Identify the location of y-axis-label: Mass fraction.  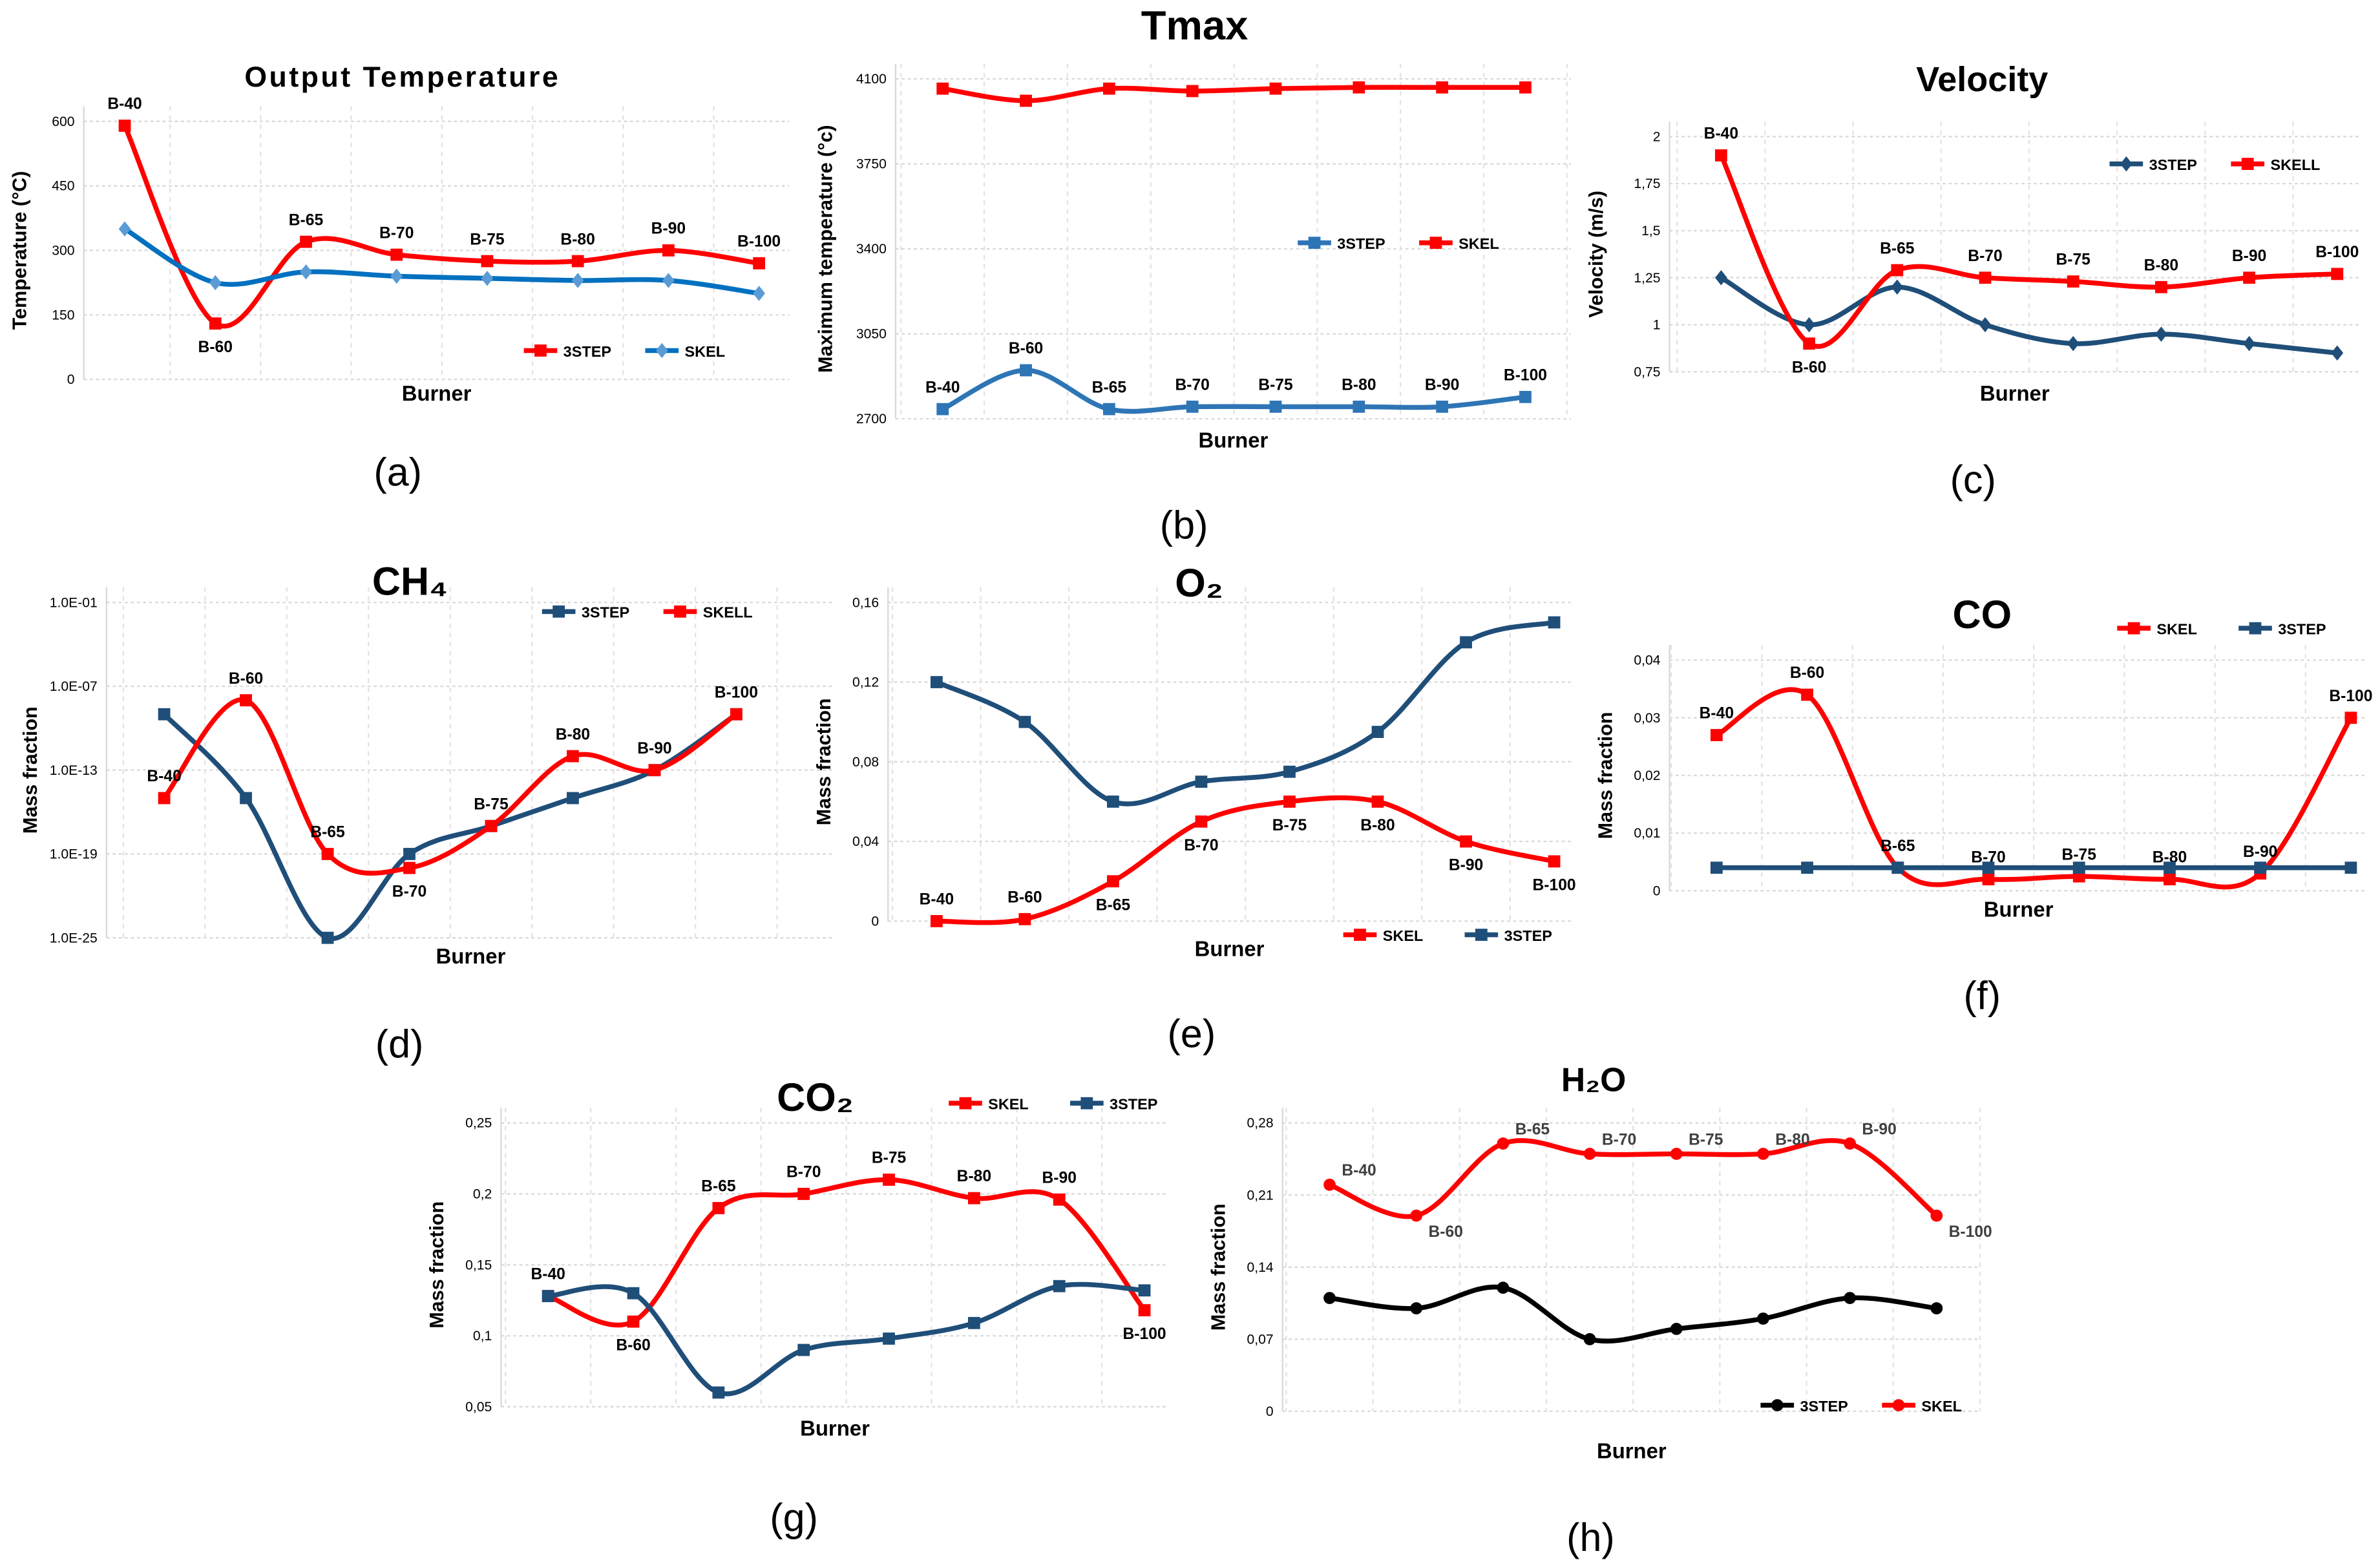
(824, 762).